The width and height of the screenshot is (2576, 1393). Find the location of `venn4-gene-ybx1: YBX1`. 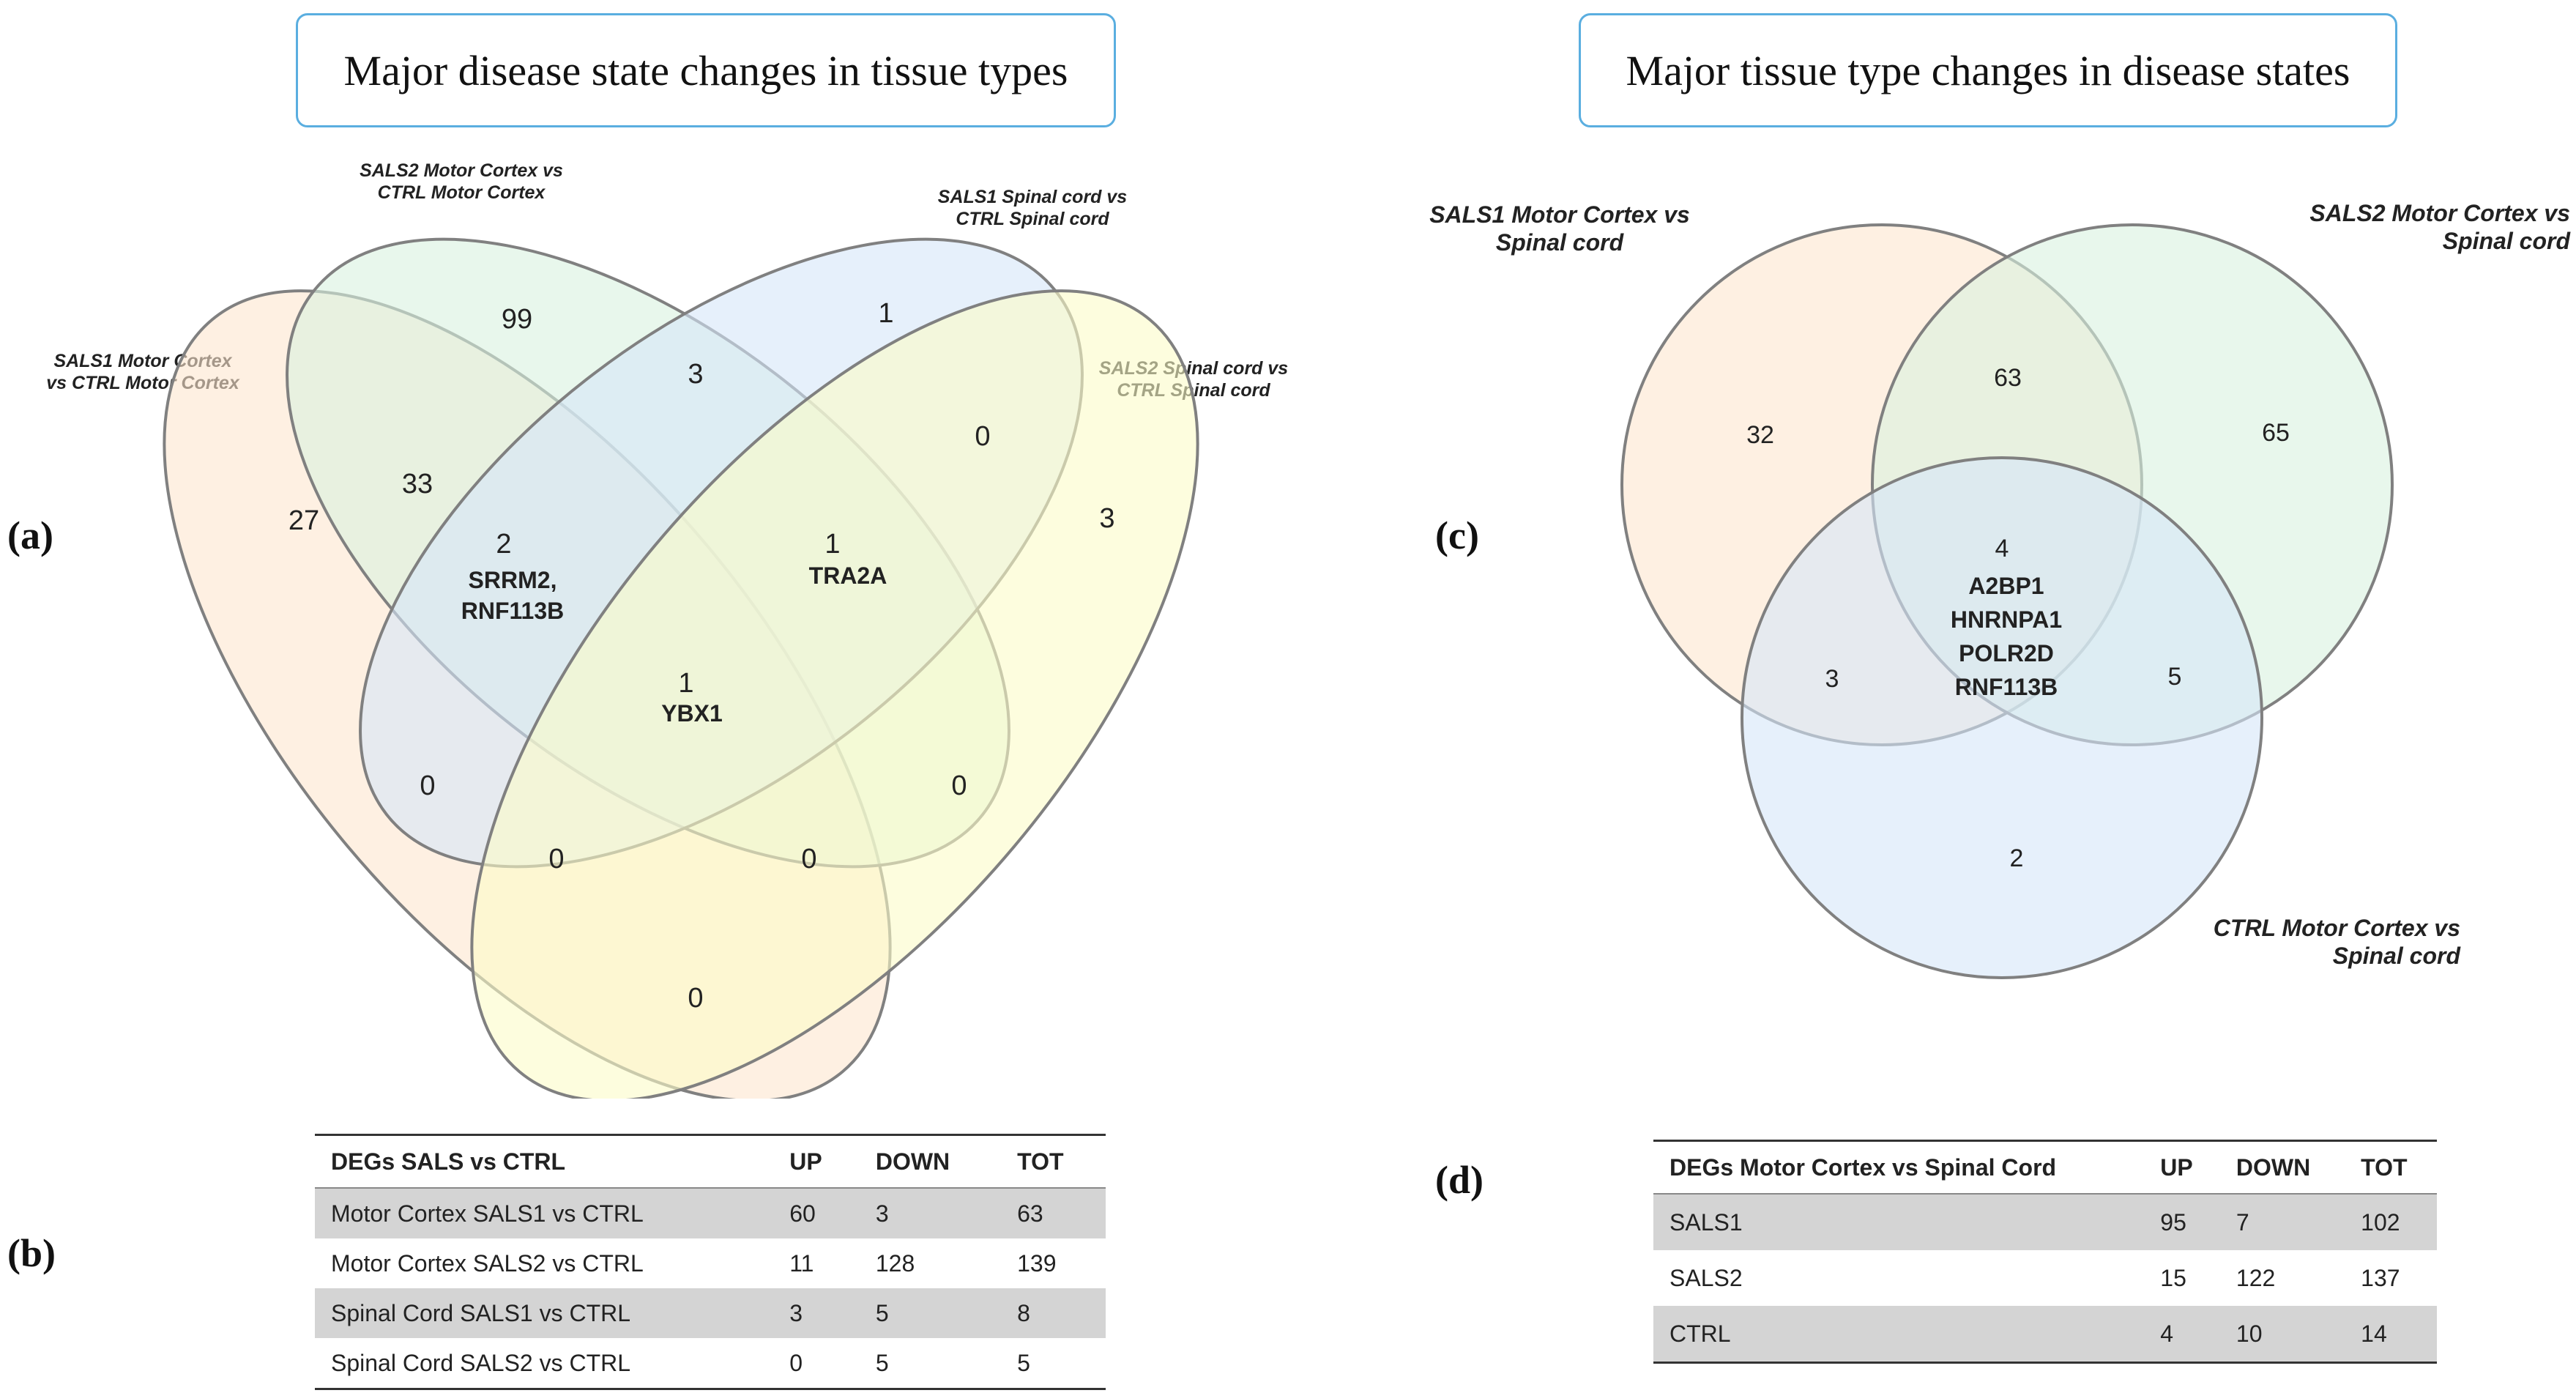

venn4-gene-ybx1: YBX1 is located at coordinates (692, 713).